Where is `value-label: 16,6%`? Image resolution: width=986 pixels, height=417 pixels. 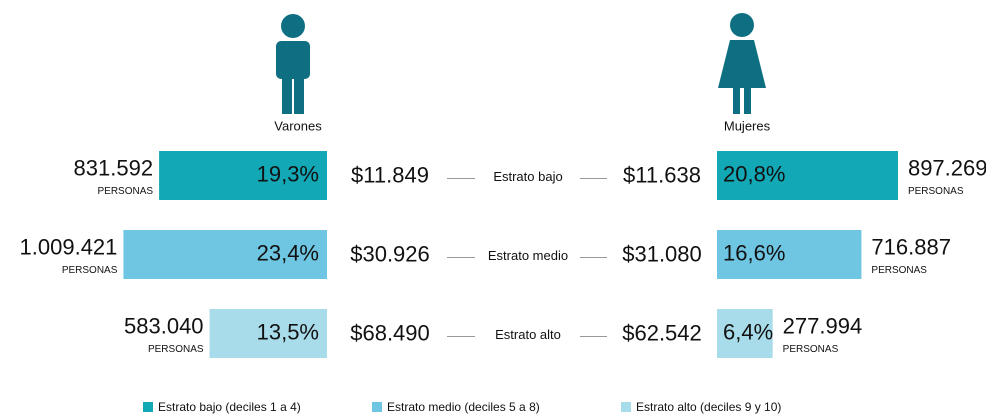
value-label: 16,6% is located at coordinates (754, 252).